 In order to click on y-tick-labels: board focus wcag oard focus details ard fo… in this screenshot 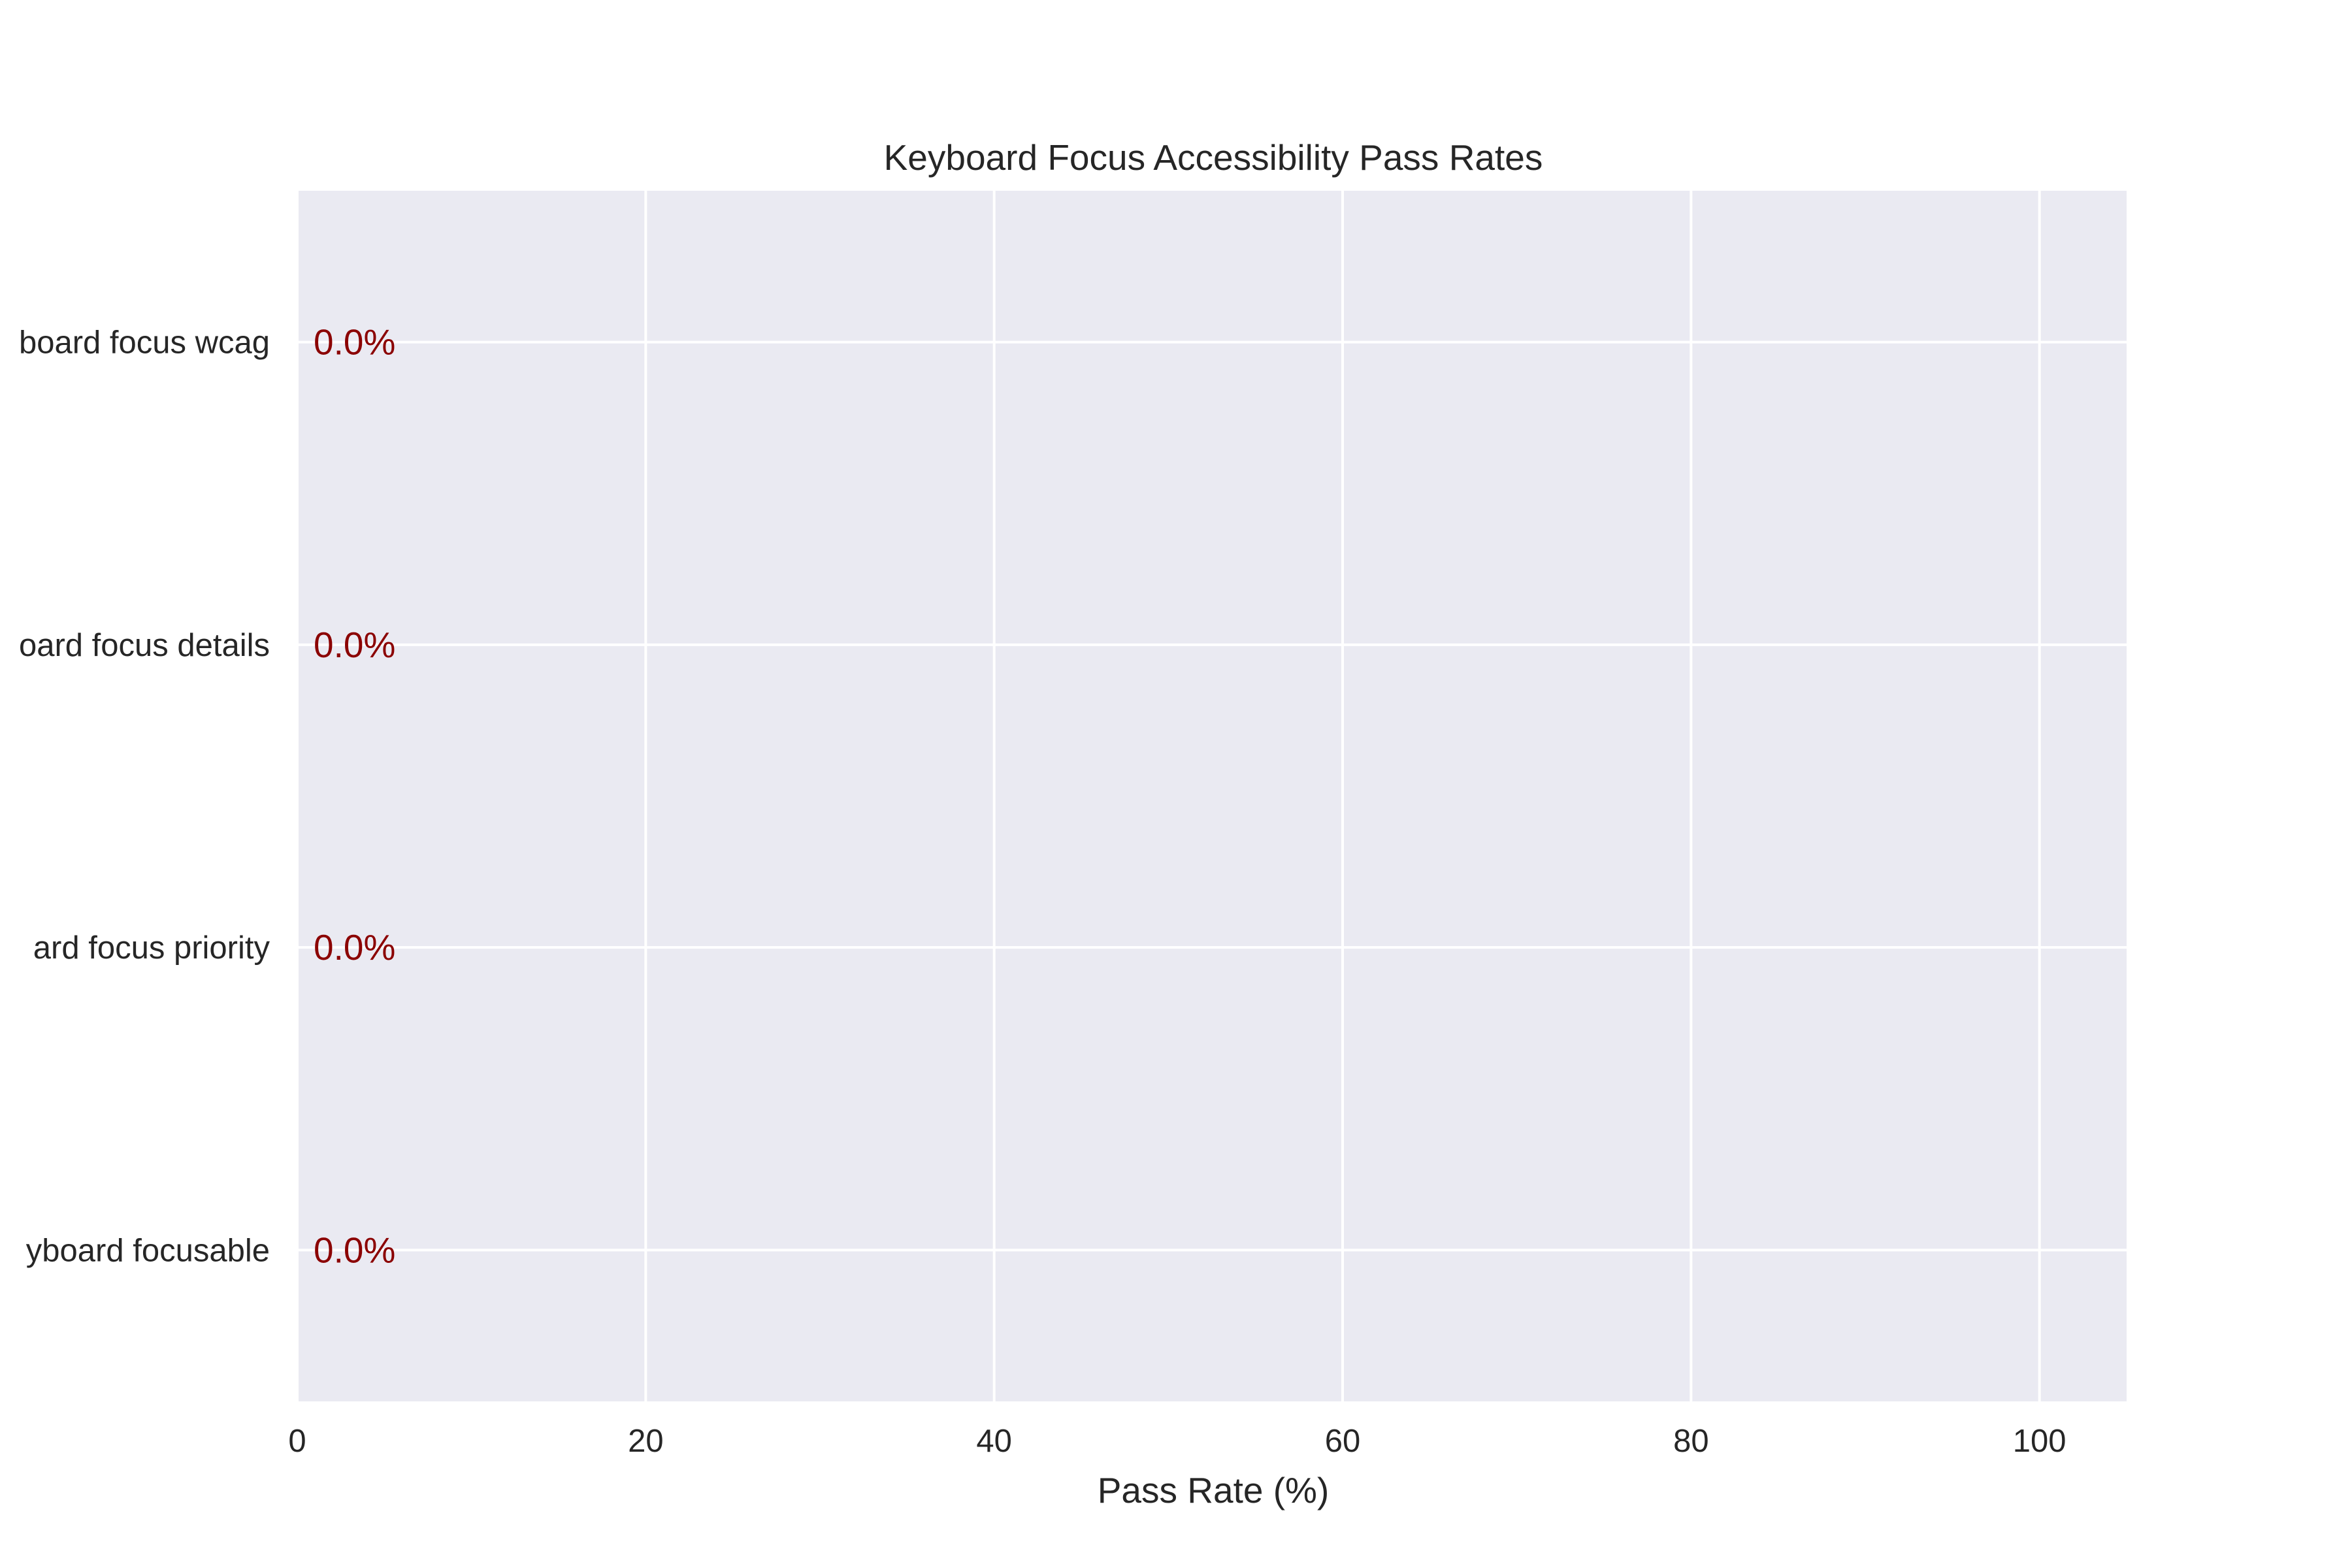, I will do `click(144, 797)`.